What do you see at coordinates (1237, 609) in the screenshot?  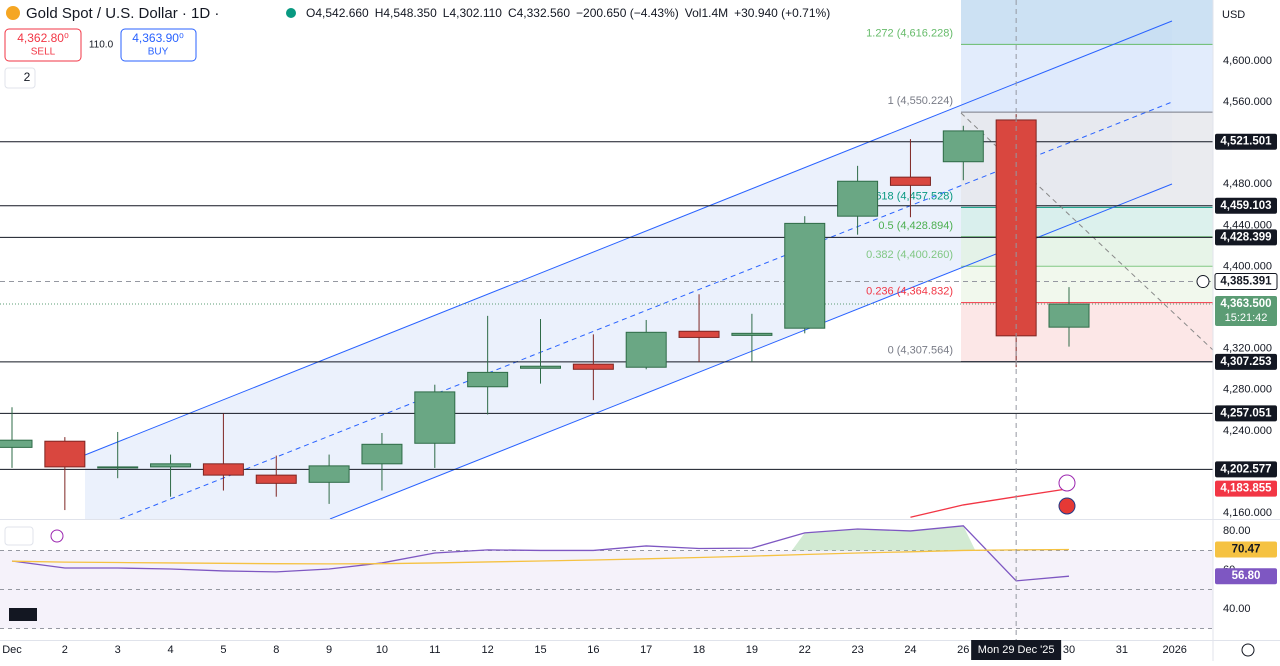 I see `rsi-tick-label: 40.00` at bounding box center [1237, 609].